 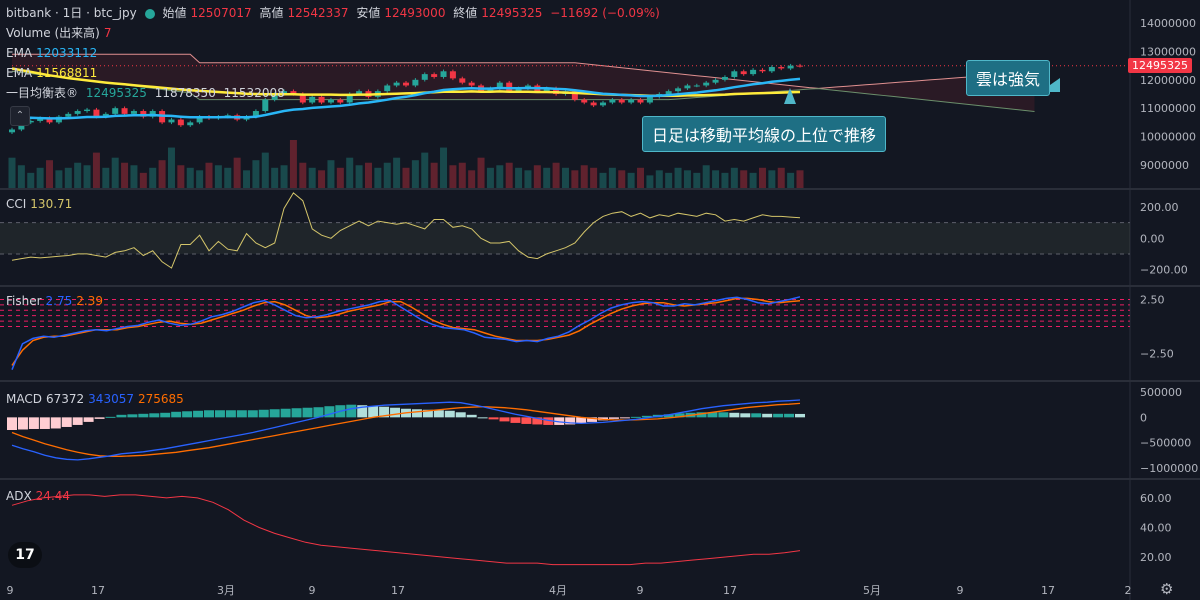 I want to click on macd-line, so click(x=406, y=430).